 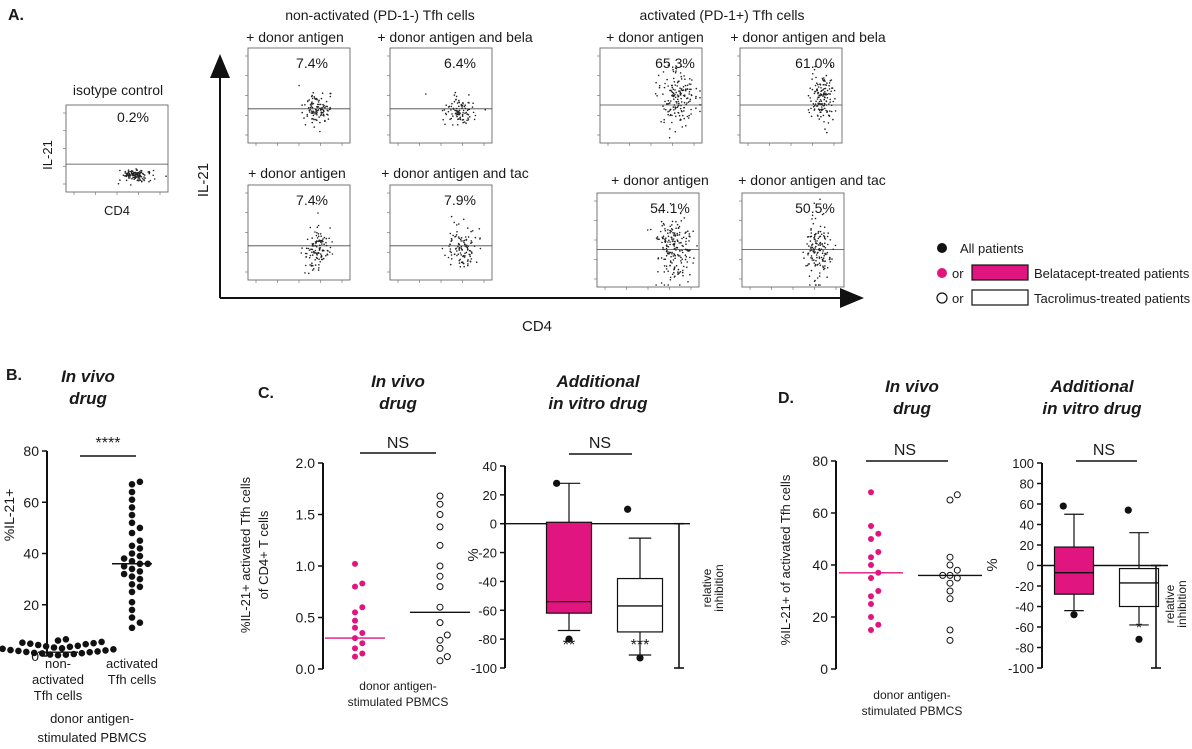 What do you see at coordinates (912, 408) in the screenshot?
I see `panel-d-scatter-title-2: drug` at bounding box center [912, 408].